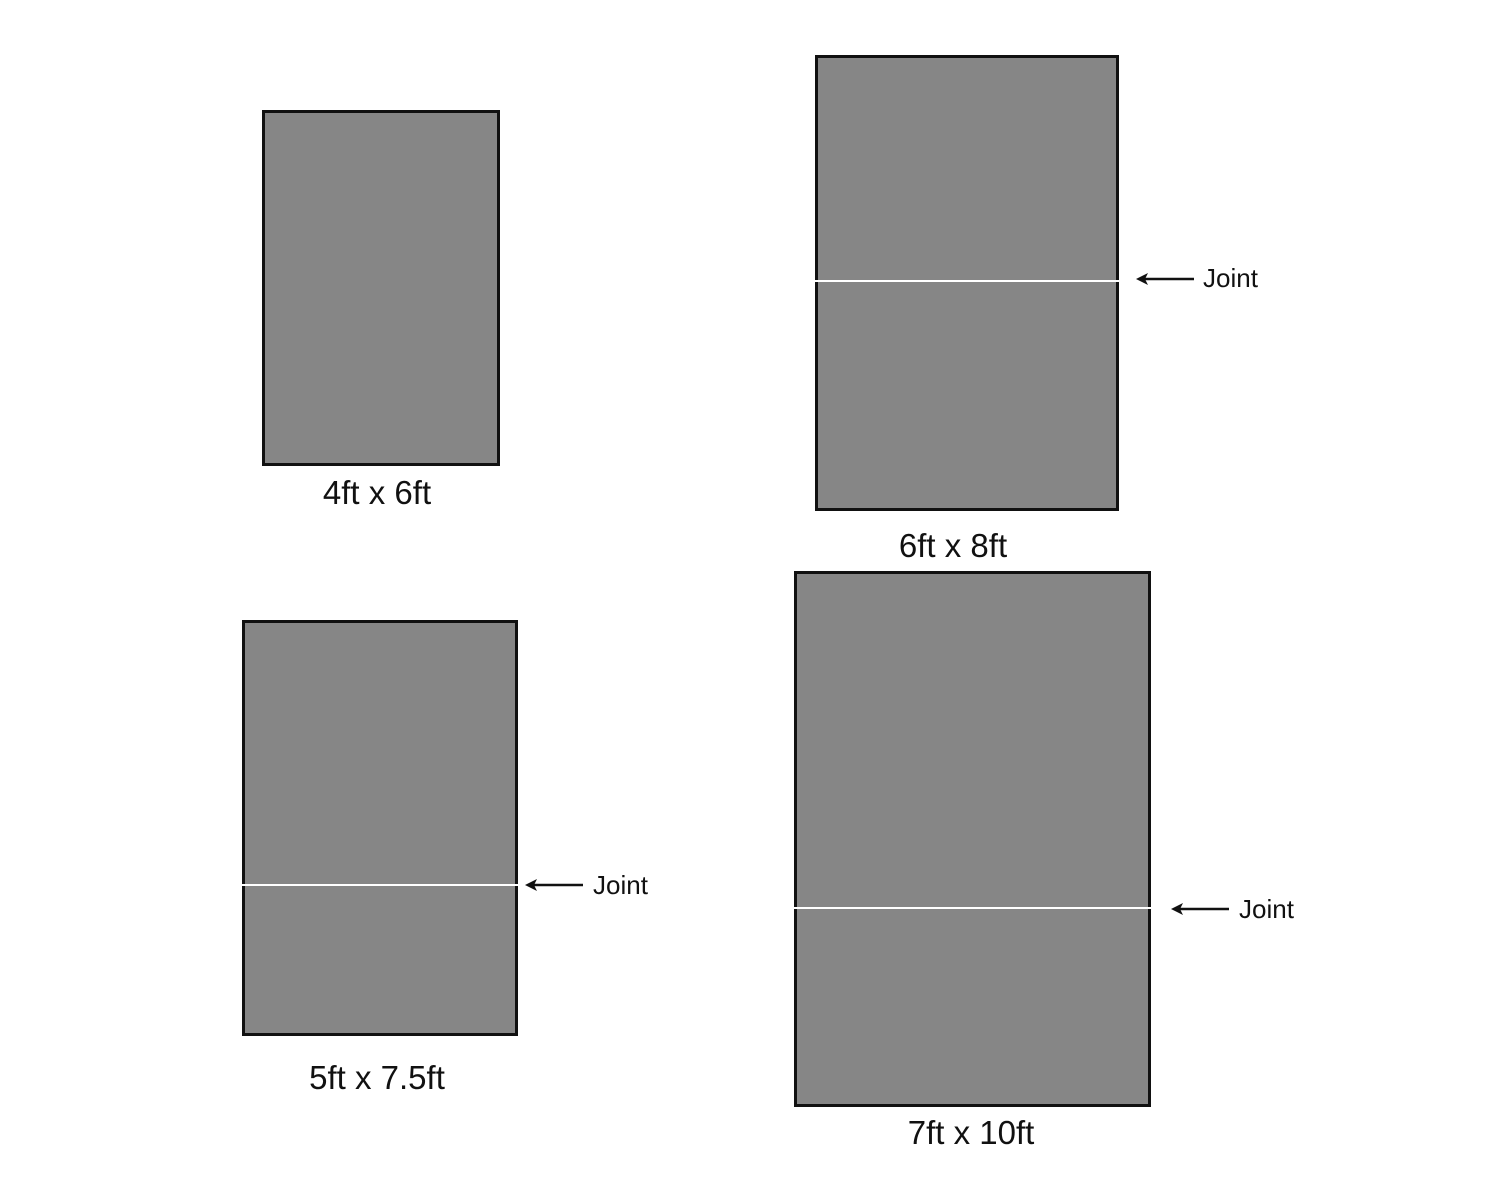 This screenshot has width=1500, height=1200. Describe the element at coordinates (620, 885) in the screenshot. I see `joint-label-5x7-5: Joint` at that location.